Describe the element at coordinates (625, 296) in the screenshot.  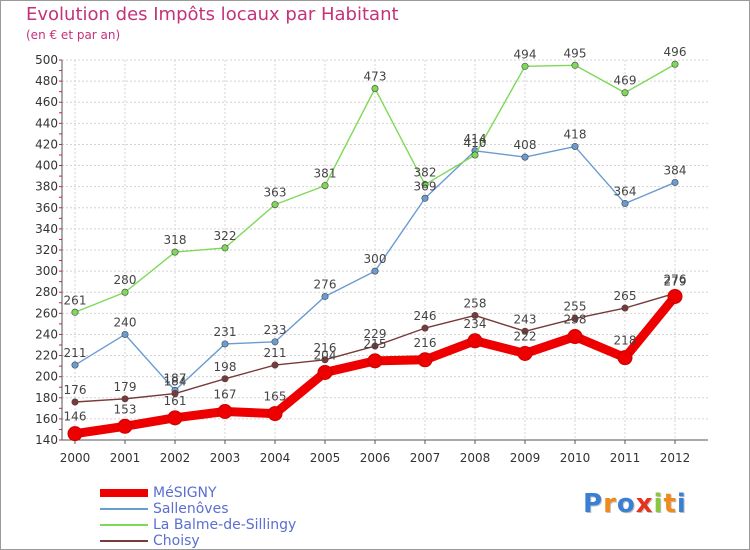
I see `series-2-data-label: 265` at that location.